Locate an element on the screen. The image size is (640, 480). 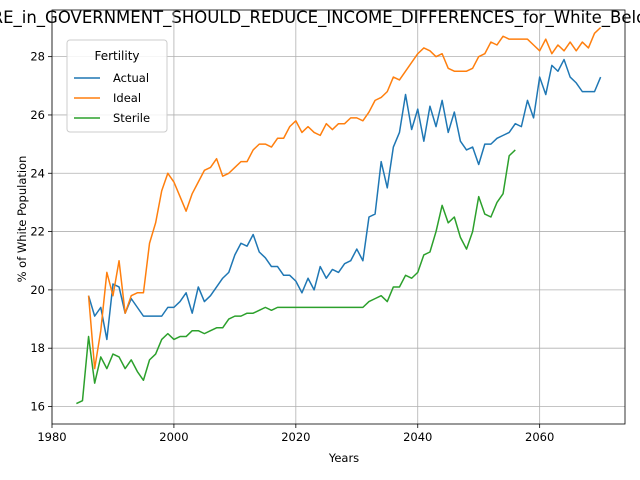
x-tick-label: 1980 is located at coordinates (51, 437).